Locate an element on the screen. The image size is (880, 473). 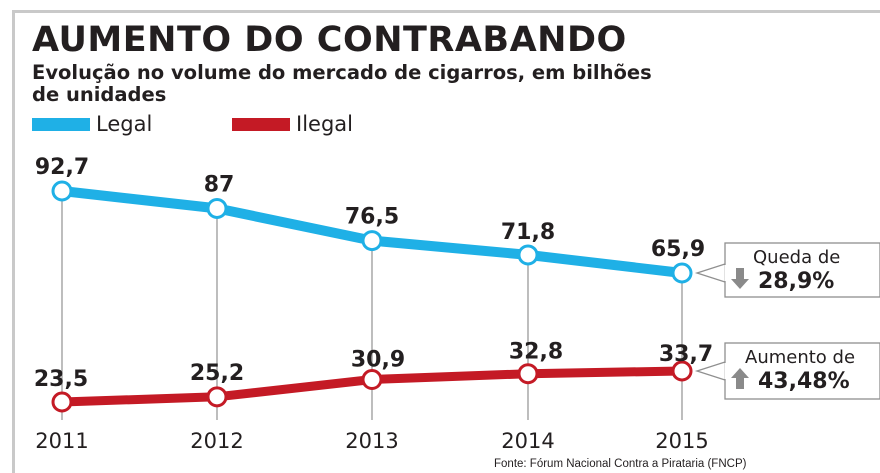
point-ilegal-2013 is located at coordinates (372, 380).